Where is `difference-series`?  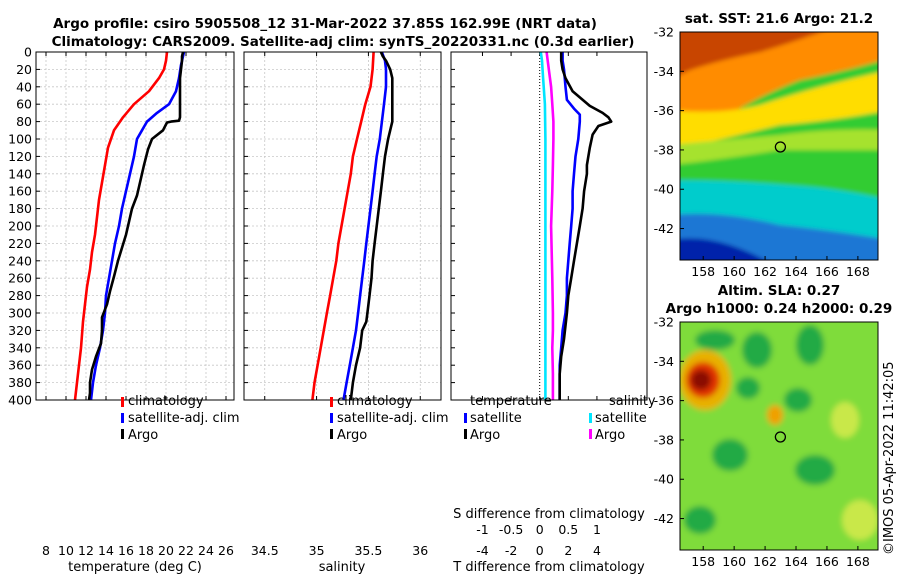
difference-series is located at coordinates (576, 225).